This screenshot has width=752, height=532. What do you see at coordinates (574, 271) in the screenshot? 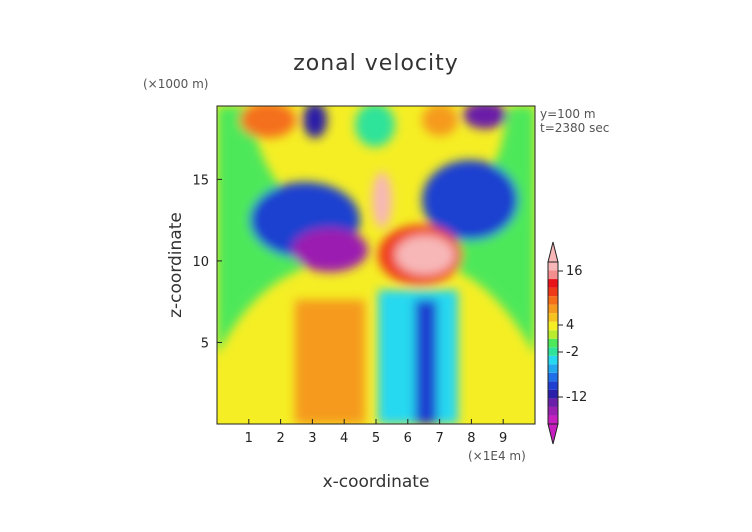
I see `colorbar-tick-label: 16` at bounding box center [574, 271].